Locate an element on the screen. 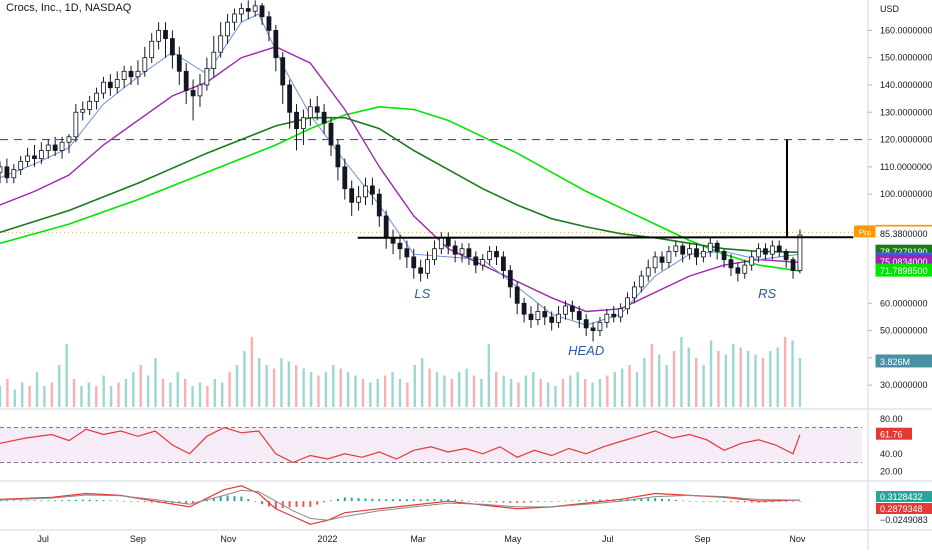 This screenshot has width=932, height=555. signal-line is located at coordinates (400, 505).